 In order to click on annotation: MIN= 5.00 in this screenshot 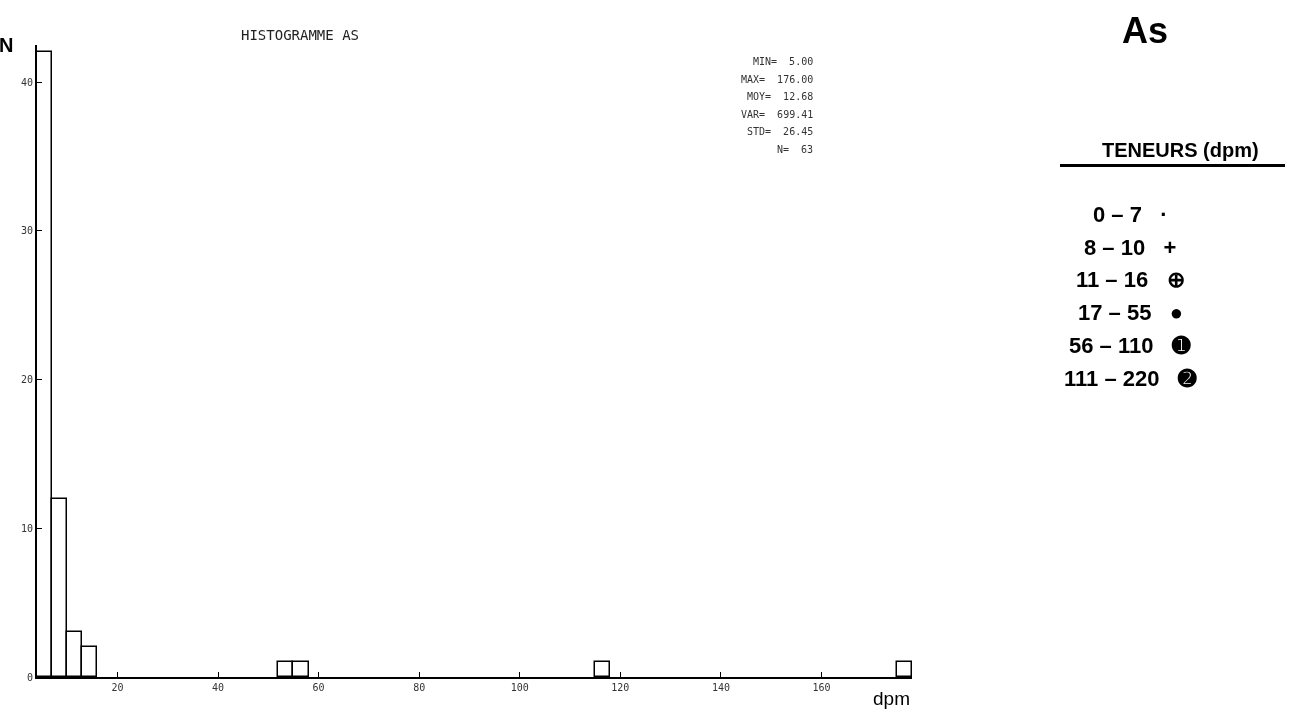, I will do `click(783, 61)`.